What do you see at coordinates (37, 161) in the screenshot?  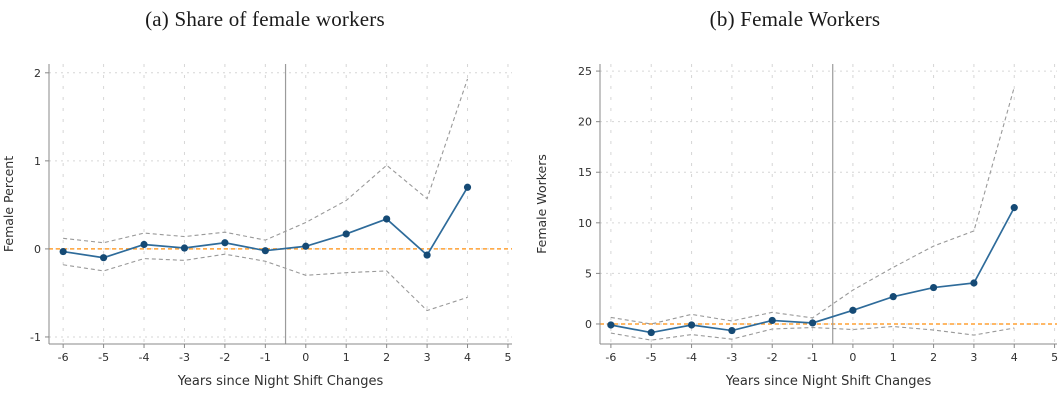 I see `y-tick-label: 1` at bounding box center [37, 161].